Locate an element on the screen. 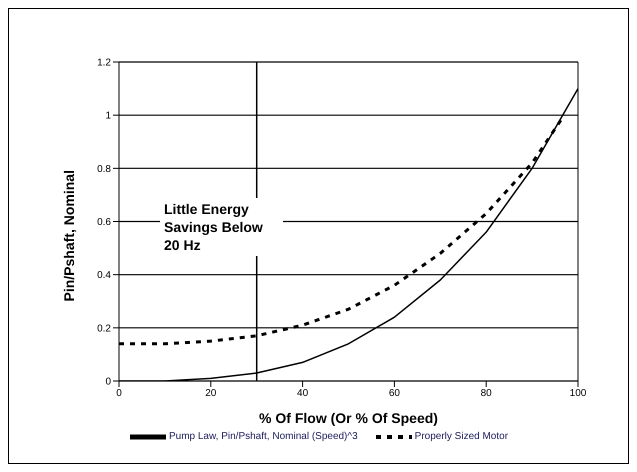 The image size is (637, 472). x-tick-label: 40 is located at coordinates (303, 394).